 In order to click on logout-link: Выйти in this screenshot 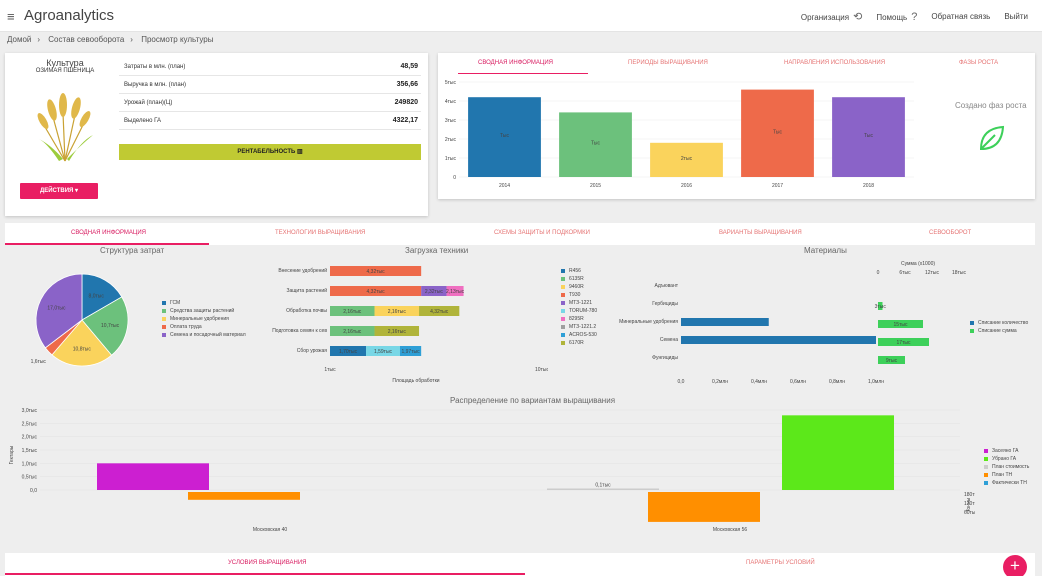, I will do `click(1016, 16)`.